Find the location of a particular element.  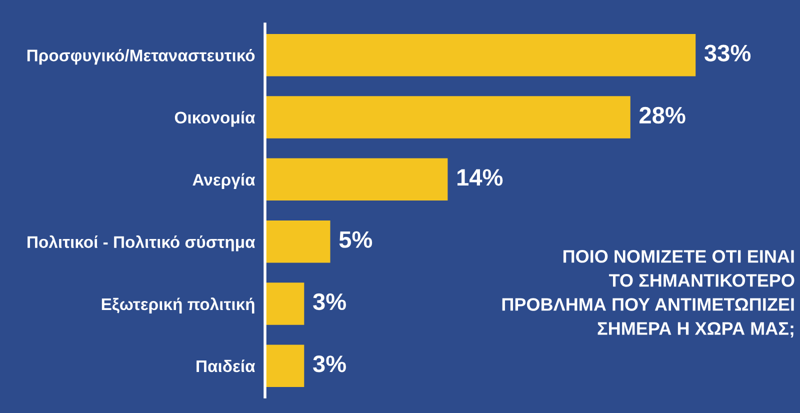

data-label: 33% is located at coordinates (727, 53).